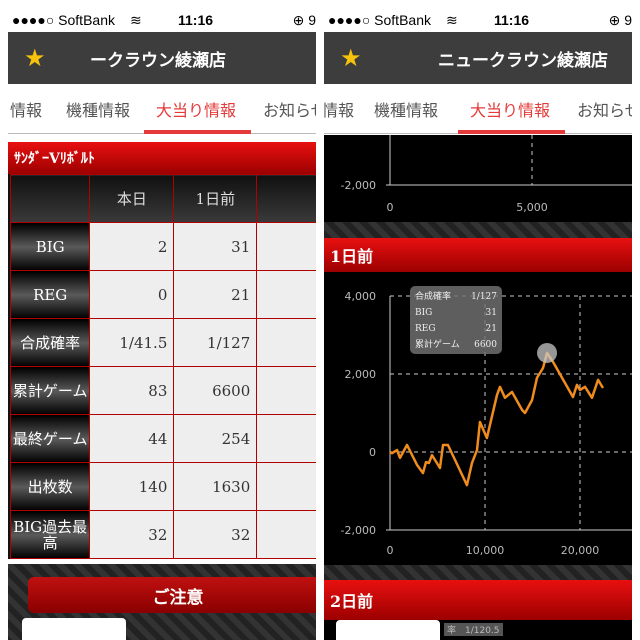 This screenshot has width=640, height=640. I want to click on y-tick-label: 2,000, so click(361, 374).